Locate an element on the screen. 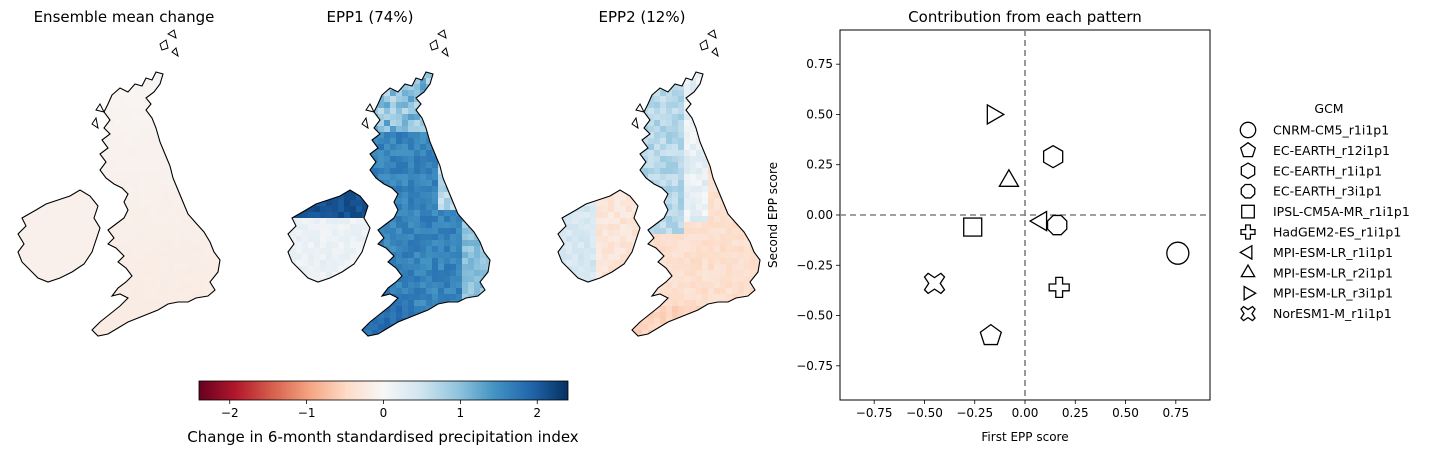 The height and width of the screenshot is (454, 1440). colorbar-tick-label: 0 is located at coordinates (384, 413).